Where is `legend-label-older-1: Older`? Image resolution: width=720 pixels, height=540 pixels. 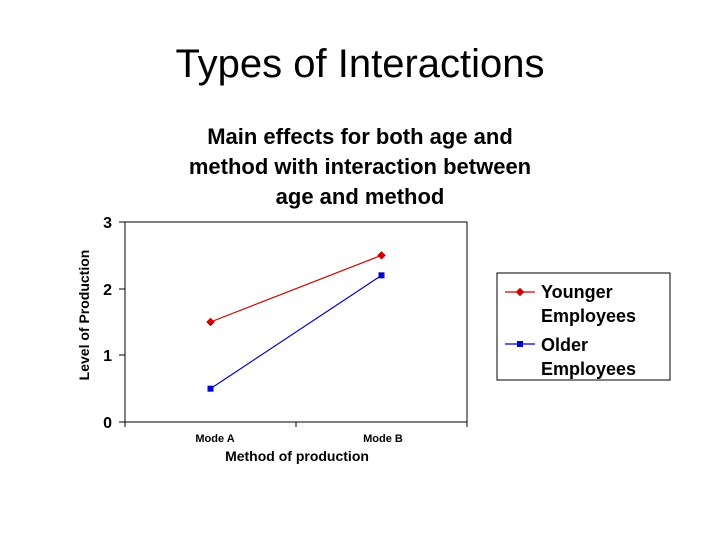 legend-label-older-1: Older is located at coordinates (564, 345).